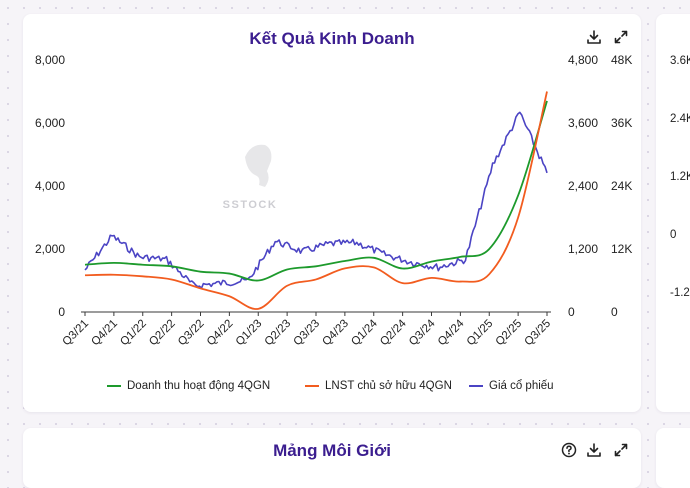  I want to click on brokerage-card: Mảng Môi Giới, so click(332, 458).